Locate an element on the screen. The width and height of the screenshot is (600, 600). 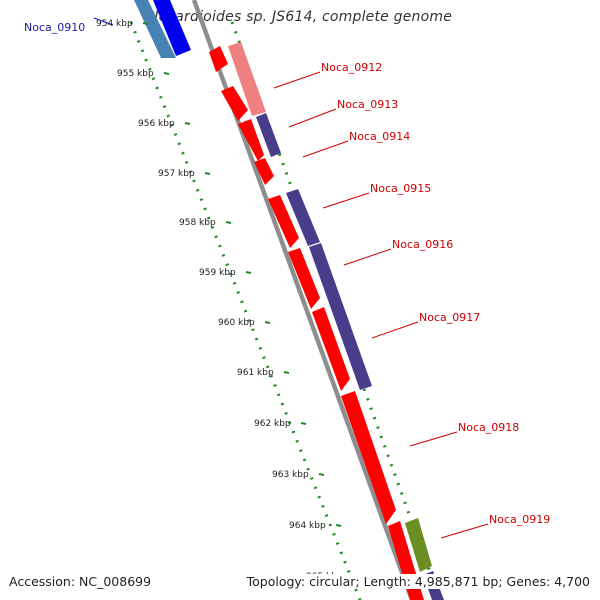
tick-label: 957 kbp is located at coordinates (176, 174).